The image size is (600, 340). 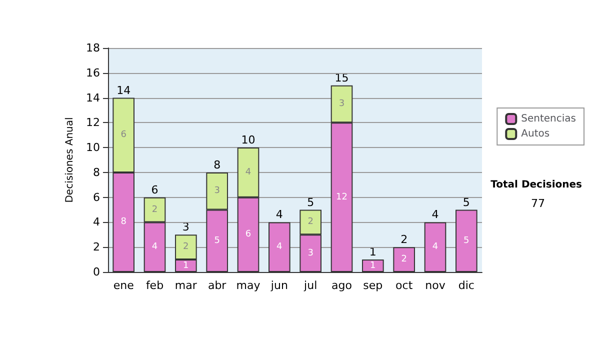 What do you see at coordinates (123, 285) in the screenshot?
I see `x-tick-label: ene` at bounding box center [123, 285].